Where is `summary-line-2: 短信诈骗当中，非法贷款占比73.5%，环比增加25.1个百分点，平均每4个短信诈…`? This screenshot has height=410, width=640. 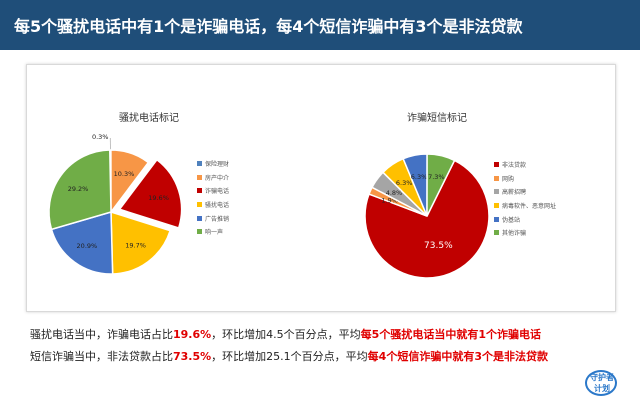 summary-line-2: 短信诈骗当中，非法贷款占比73.5%，环比增加25.1个百分点，平均每4个短信诈… is located at coordinates (289, 356).